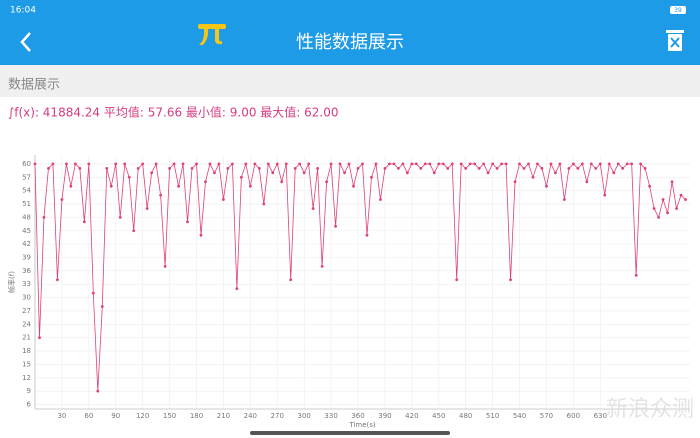 The image size is (700, 438). I want to click on app-logo, so click(212, 34).